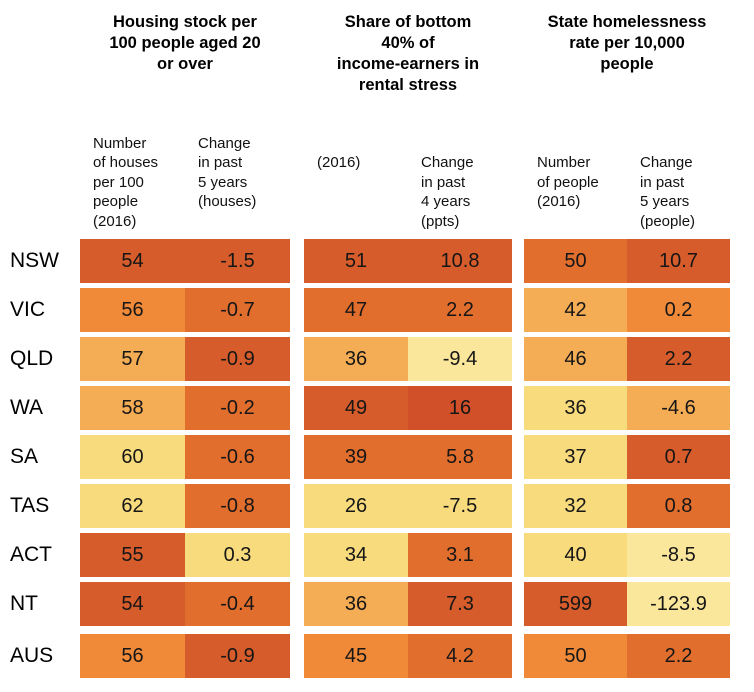  Describe the element at coordinates (460, 261) in the screenshot. I see `value-cell: 10.8` at that location.